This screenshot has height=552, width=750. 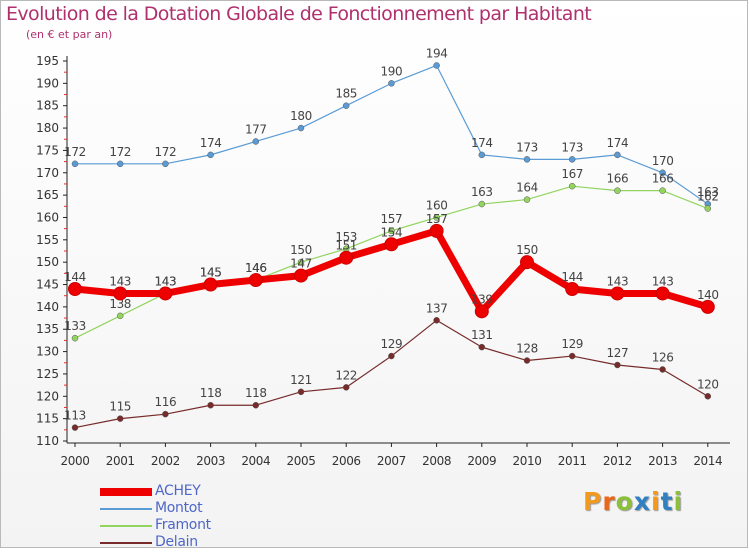 What do you see at coordinates (178, 491) in the screenshot?
I see `legend-label: ACHEY` at bounding box center [178, 491].